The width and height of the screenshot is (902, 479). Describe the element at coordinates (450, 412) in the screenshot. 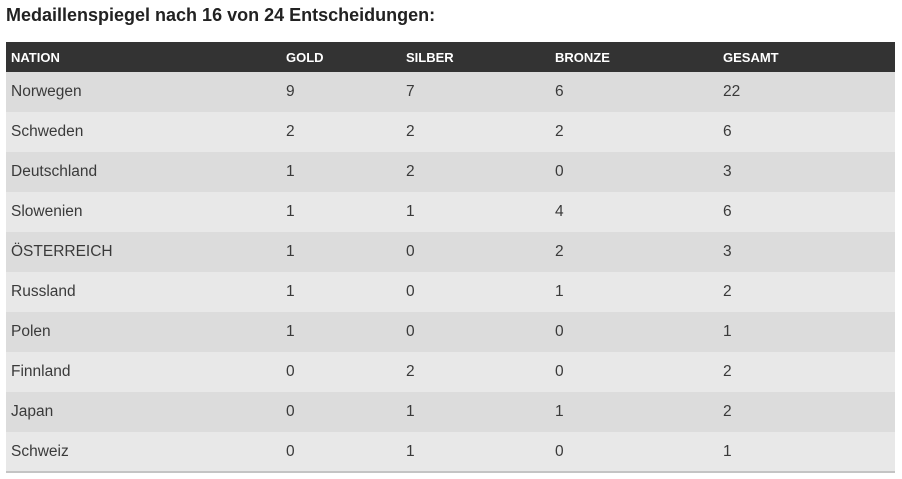

I see `table-row: Japan 0 1 1 2` at that location.